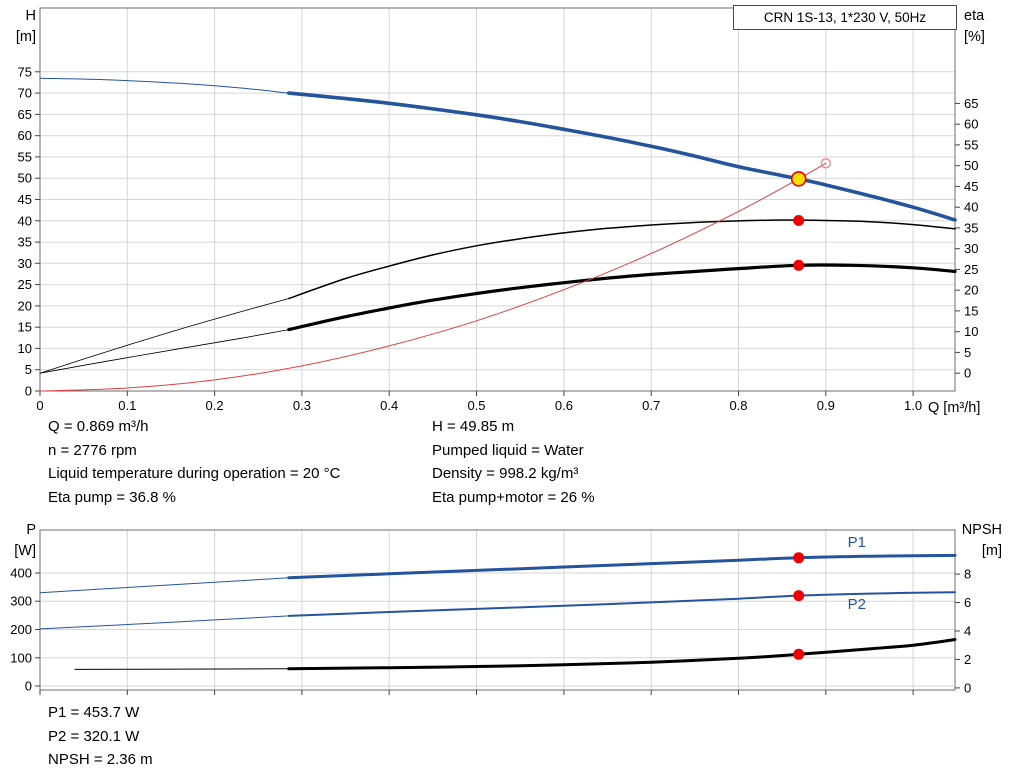  Describe the element at coordinates (302, 405) in the screenshot. I see `svg-text: 0.3` at that location.